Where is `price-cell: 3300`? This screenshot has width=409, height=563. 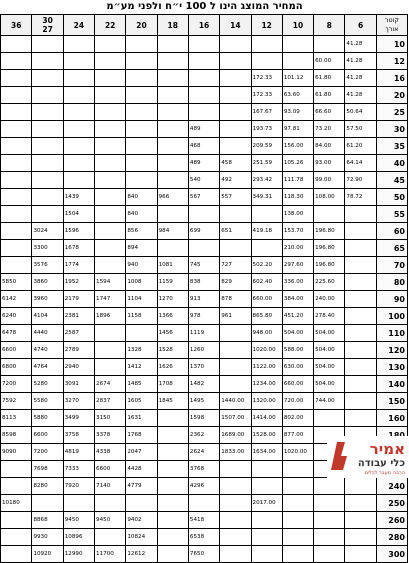 price-cell: 3300 is located at coordinates (47, 248).